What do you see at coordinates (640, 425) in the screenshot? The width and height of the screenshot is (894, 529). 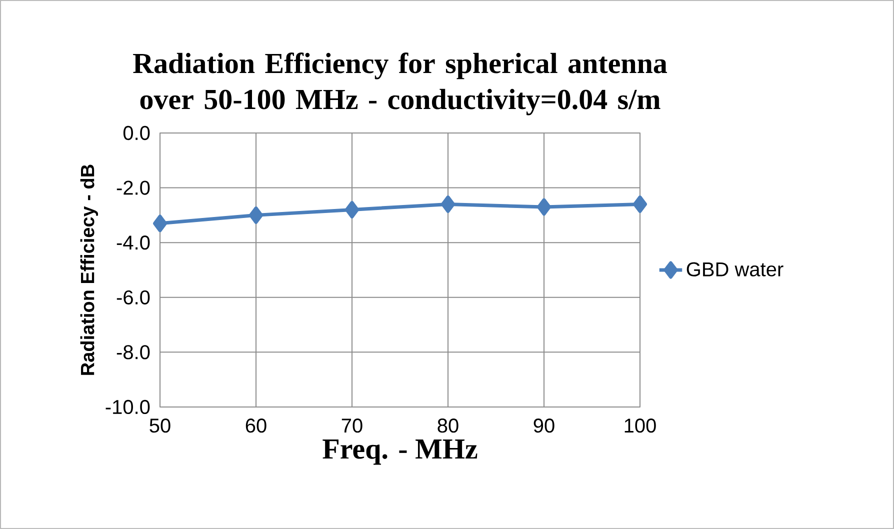 I see `x-tick-label: 100` at bounding box center [640, 425].